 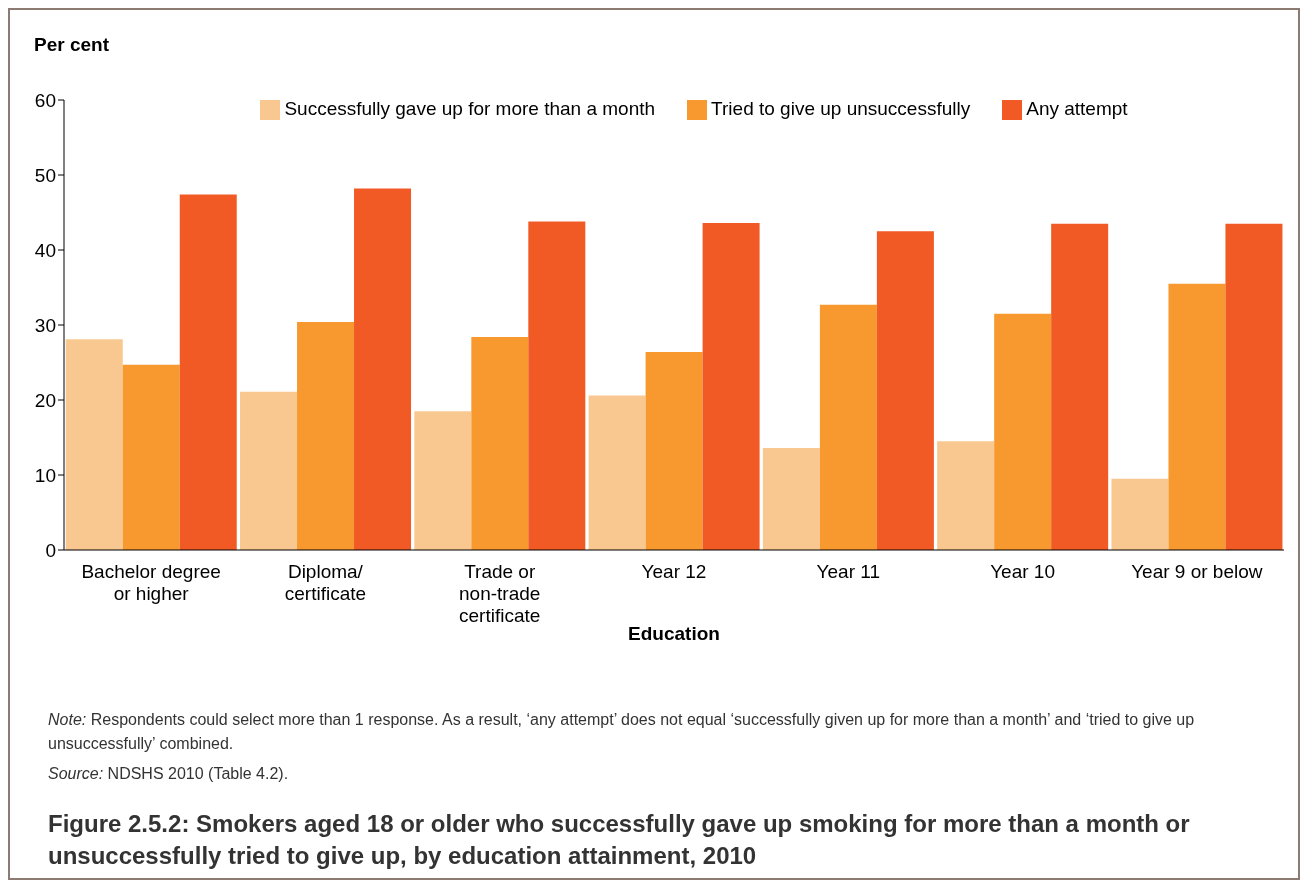 I want to click on source-note: Source: NDSHS 2010 (Table 4.2)., so click(x=169, y=774).